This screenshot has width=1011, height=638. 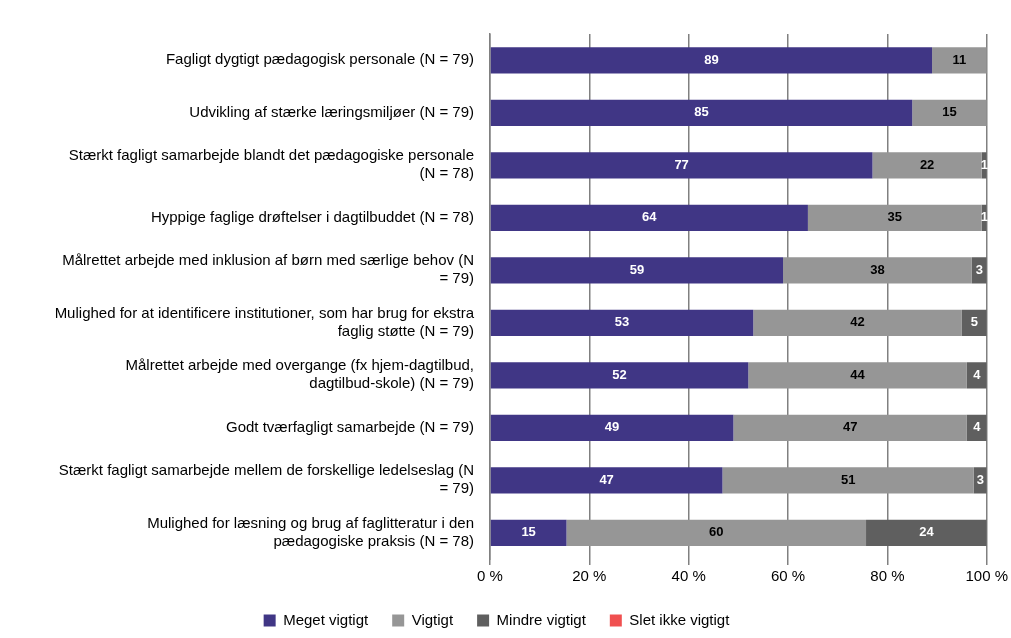 I want to click on data-label: 64, so click(x=650, y=217).